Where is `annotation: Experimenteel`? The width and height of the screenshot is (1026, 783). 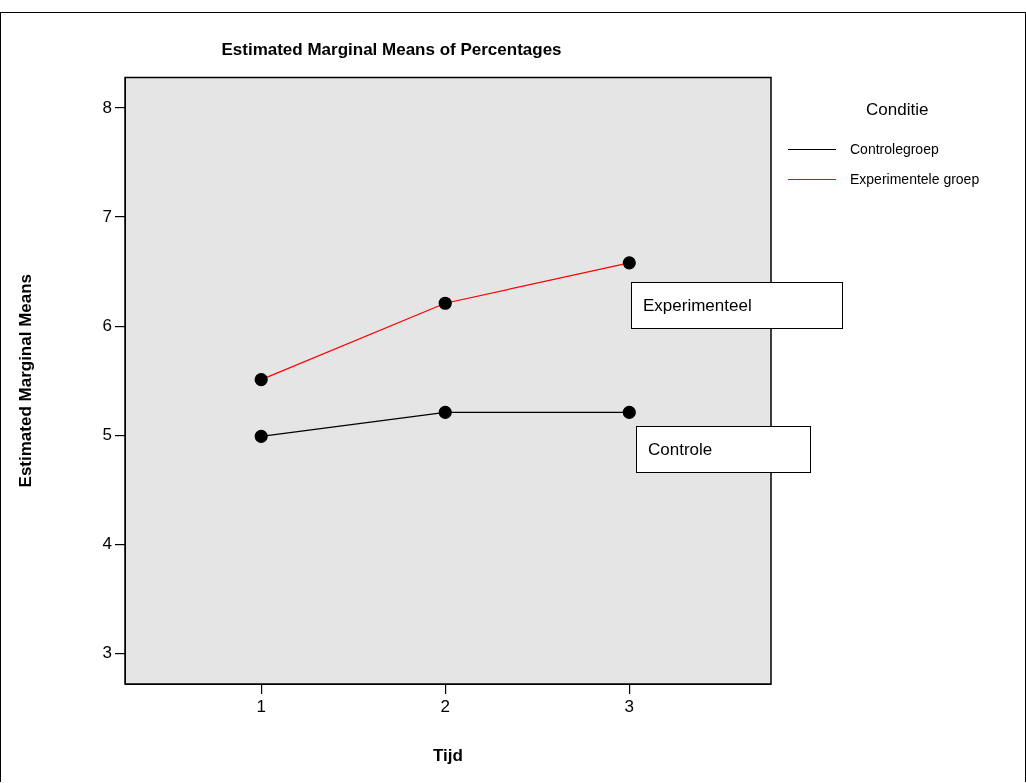 annotation: Experimenteel is located at coordinates (697, 305).